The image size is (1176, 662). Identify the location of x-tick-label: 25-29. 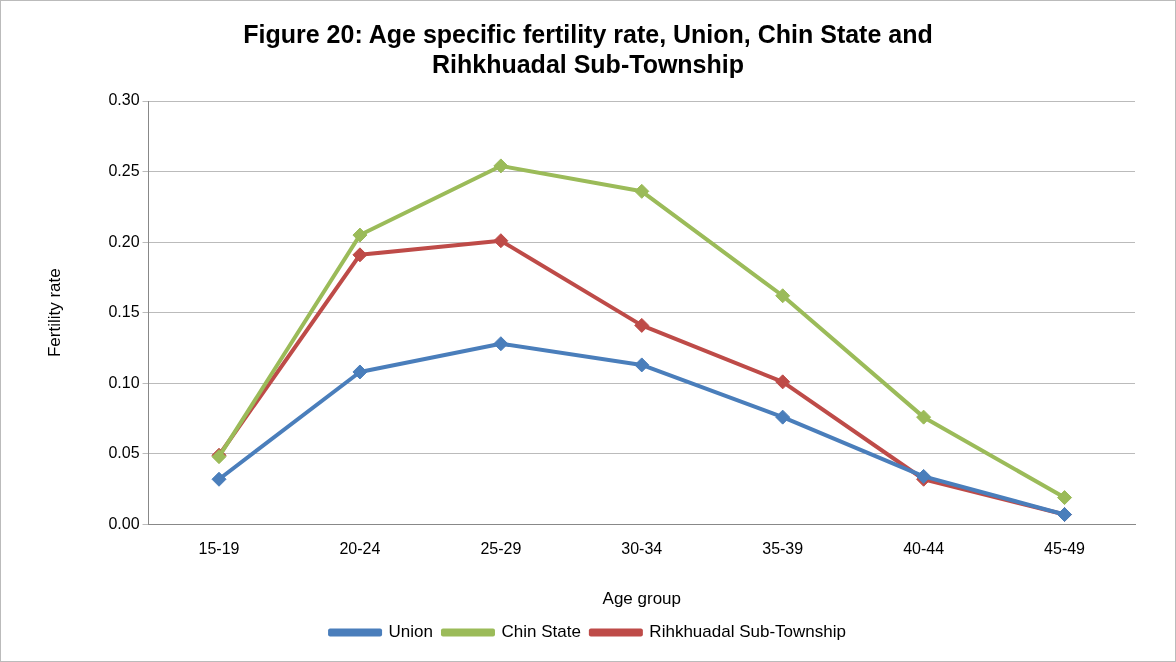
(501, 549).